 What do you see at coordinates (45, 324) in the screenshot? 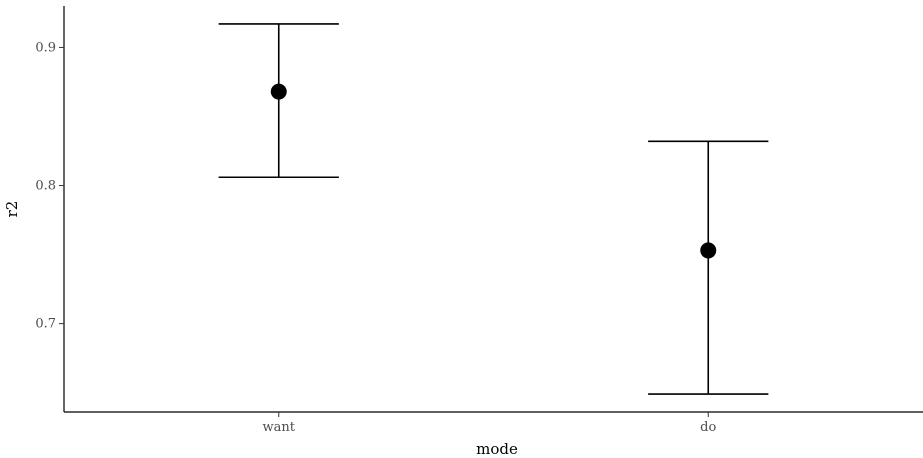
I see `y-tick-label: 0.7` at bounding box center [45, 324].